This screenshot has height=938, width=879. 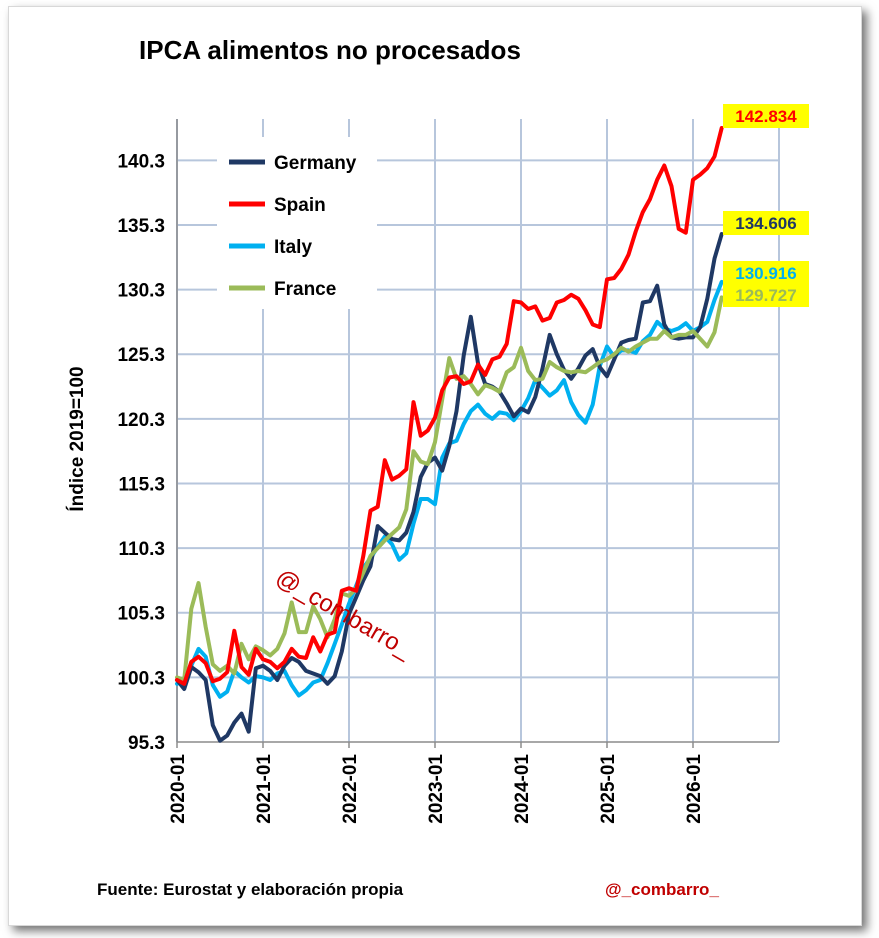 What do you see at coordinates (766, 205) in the screenshot?
I see `end-labels: 142.834 134.606 130.916 129.727` at bounding box center [766, 205].